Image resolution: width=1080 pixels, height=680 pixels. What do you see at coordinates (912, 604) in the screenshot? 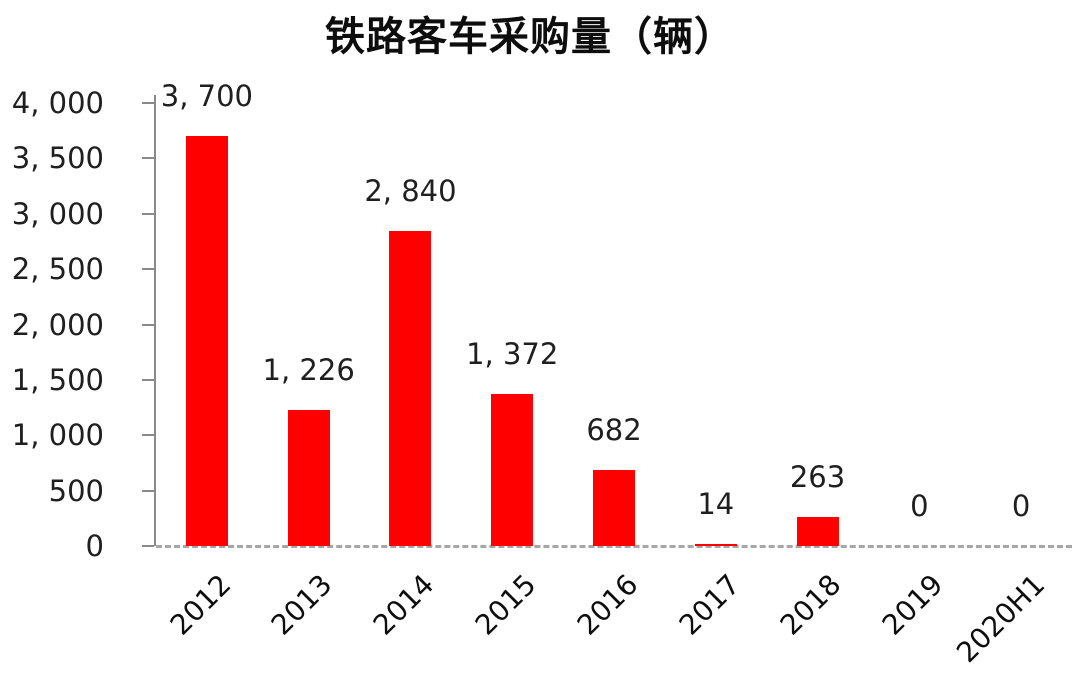
I see `x-axis-label-2019: 2019` at bounding box center [912, 604].